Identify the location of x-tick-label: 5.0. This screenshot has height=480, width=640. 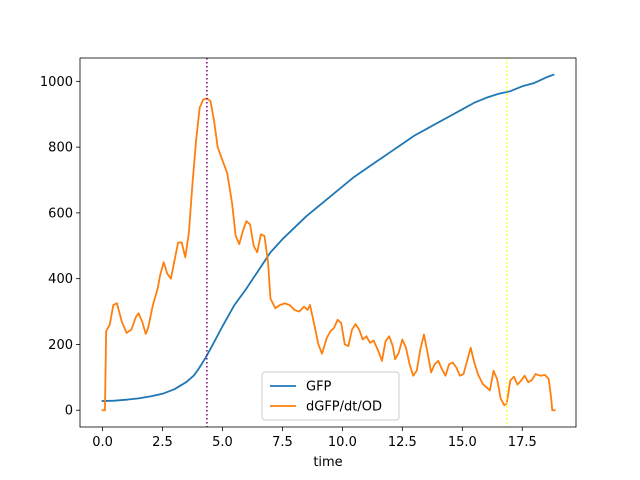
(222, 442).